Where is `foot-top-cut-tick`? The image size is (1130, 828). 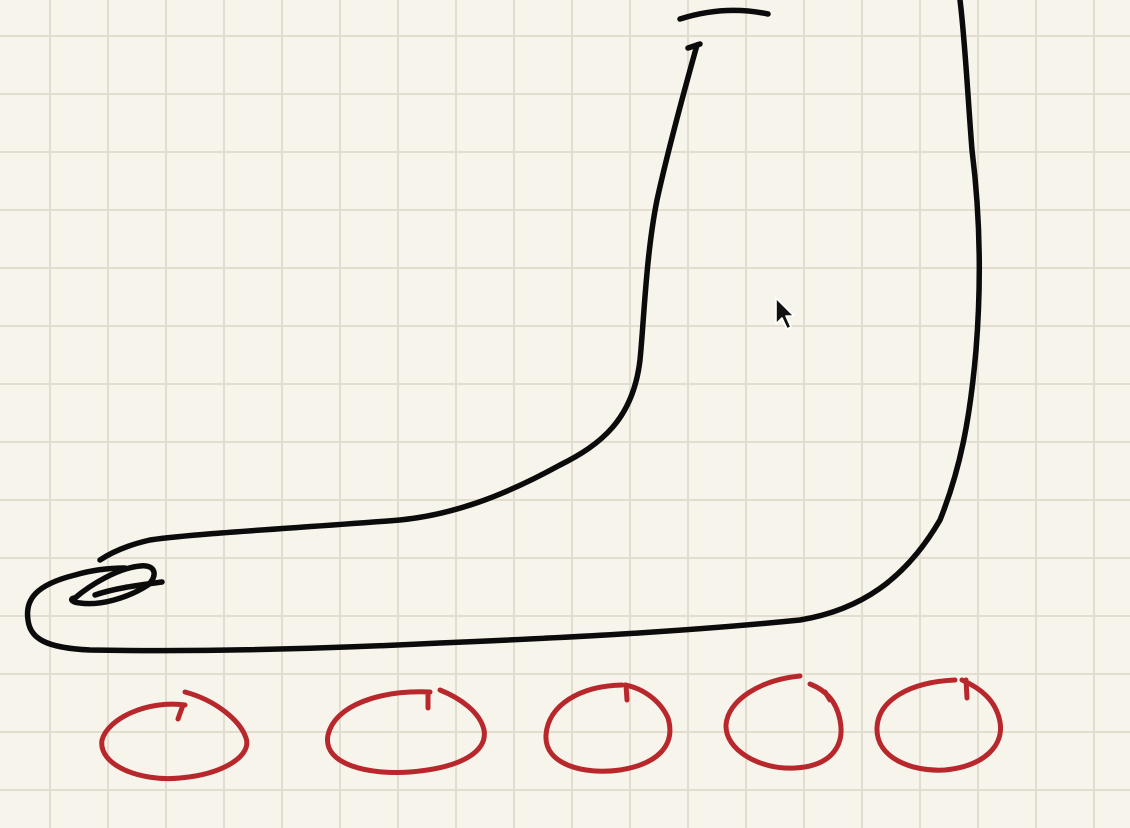
foot-top-cut-tick is located at coordinates (694, 46).